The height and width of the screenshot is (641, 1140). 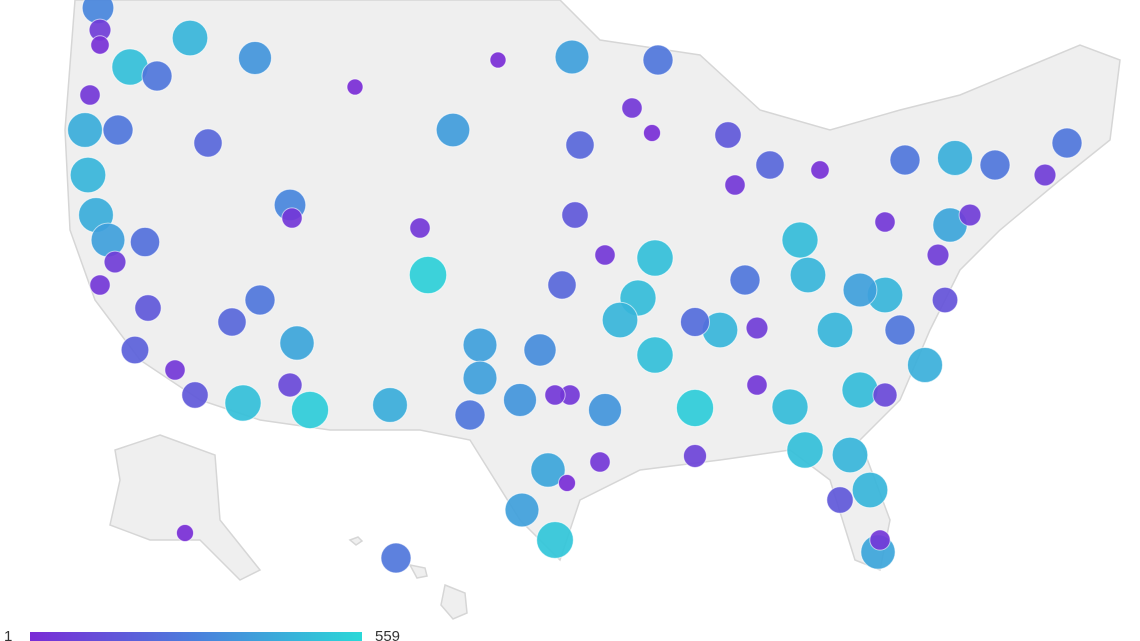 I want to click on legend-min: 1, so click(x=8, y=634).